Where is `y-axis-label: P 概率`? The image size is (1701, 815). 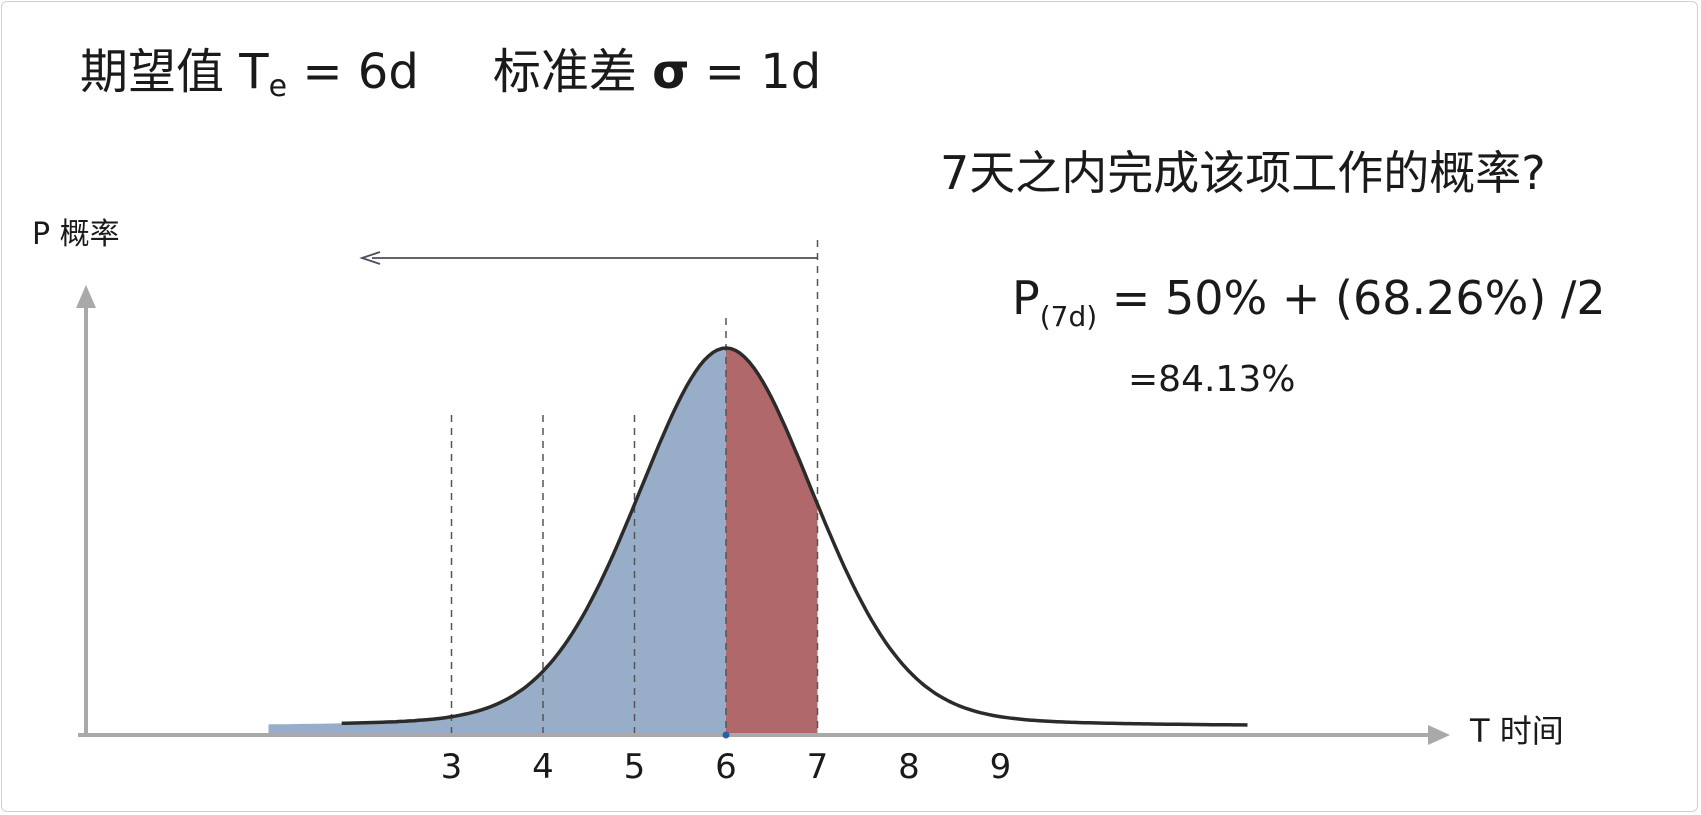
y-axis-label: P 概率 is located at coordinates (76, 234).